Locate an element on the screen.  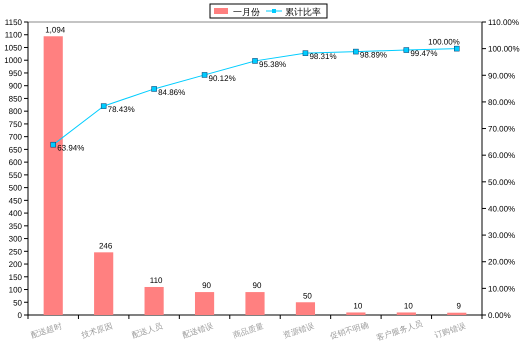
x-tick-label: 促销不明确 is located at coordinates (349, 331).